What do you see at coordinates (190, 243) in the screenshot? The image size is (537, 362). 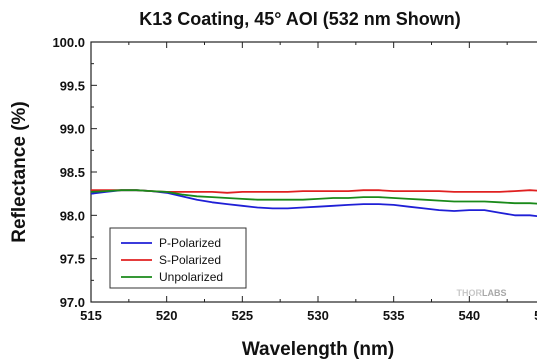 I see `legend-label: P-Polarized` at bounding box center [190, 243].